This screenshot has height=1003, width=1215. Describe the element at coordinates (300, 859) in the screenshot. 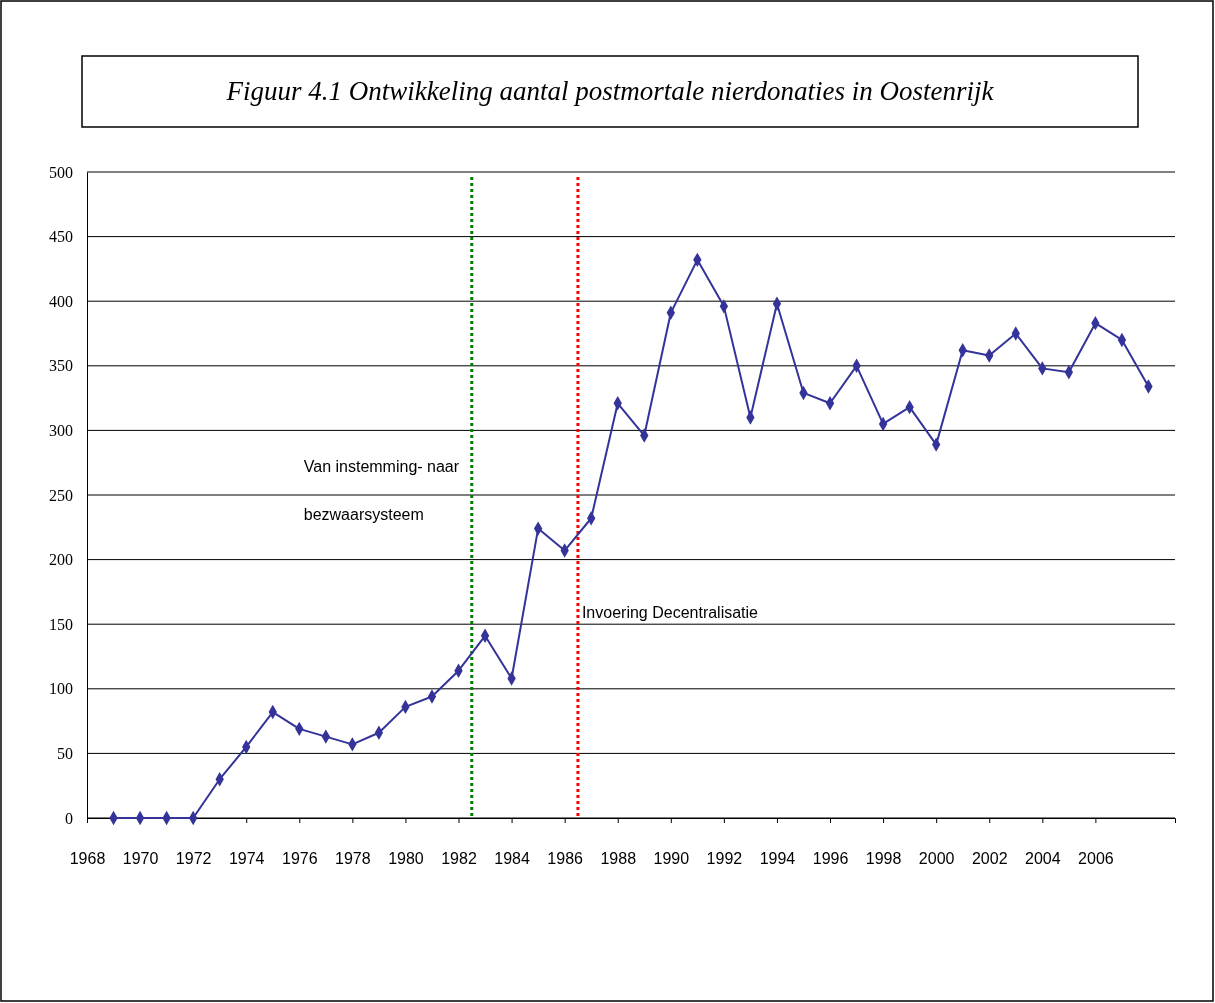

I see `x-tick-label: 1976` at that location.